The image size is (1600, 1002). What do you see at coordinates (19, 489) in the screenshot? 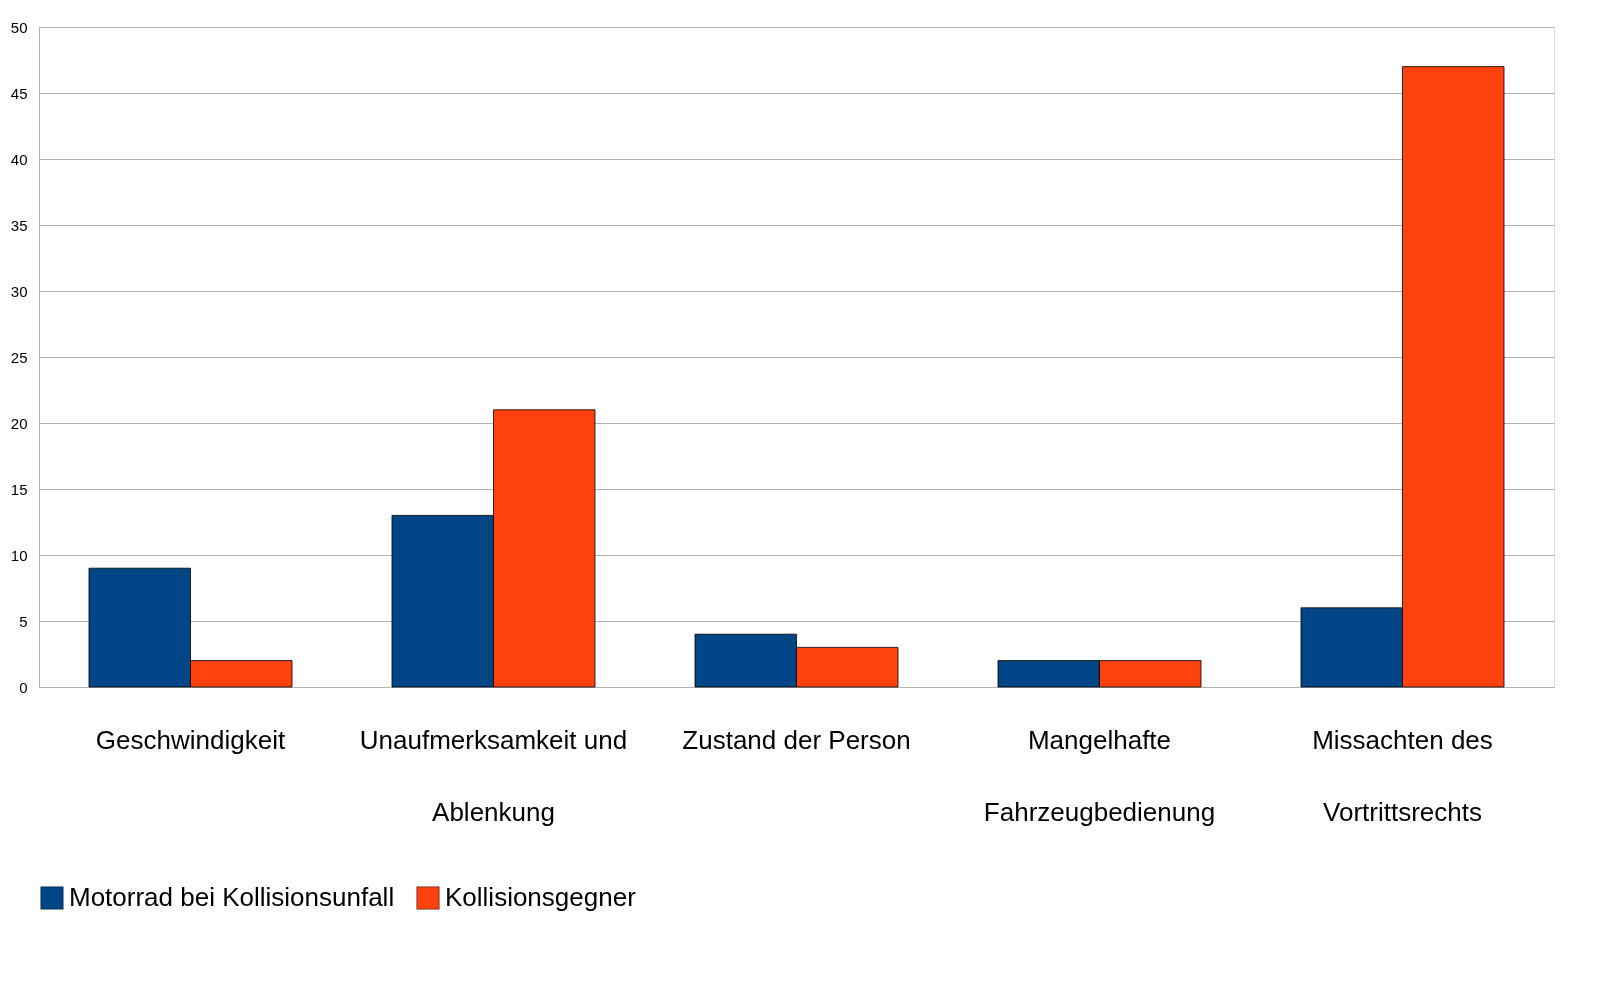
I see `y-tick-label: 15` at bounding box center [19, 489].